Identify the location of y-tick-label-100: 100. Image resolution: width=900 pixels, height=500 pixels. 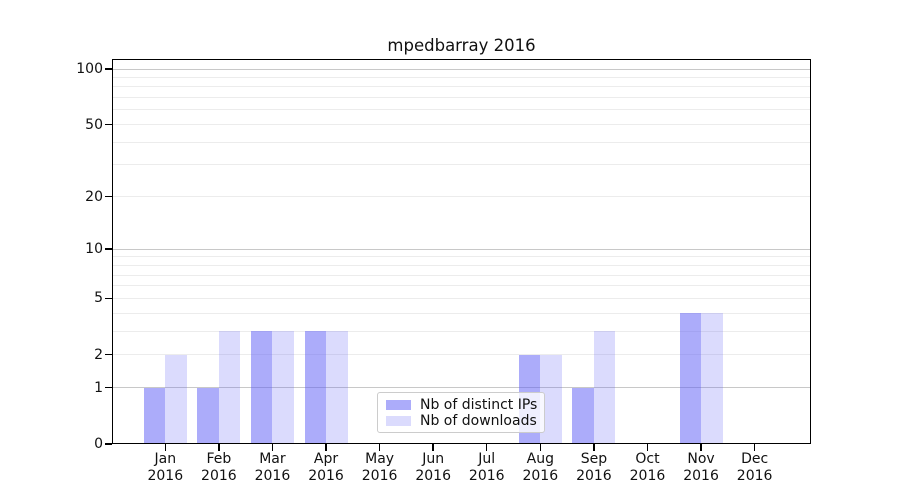
(89, 69).